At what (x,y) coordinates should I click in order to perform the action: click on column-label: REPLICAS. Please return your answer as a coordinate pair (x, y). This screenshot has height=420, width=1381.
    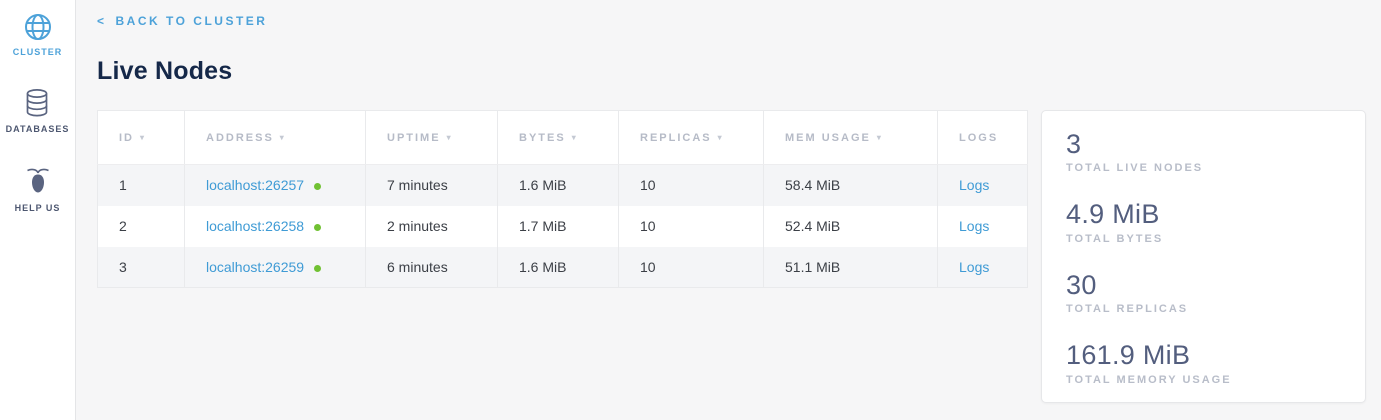
    Looking at the image, I should click on (676, 137).